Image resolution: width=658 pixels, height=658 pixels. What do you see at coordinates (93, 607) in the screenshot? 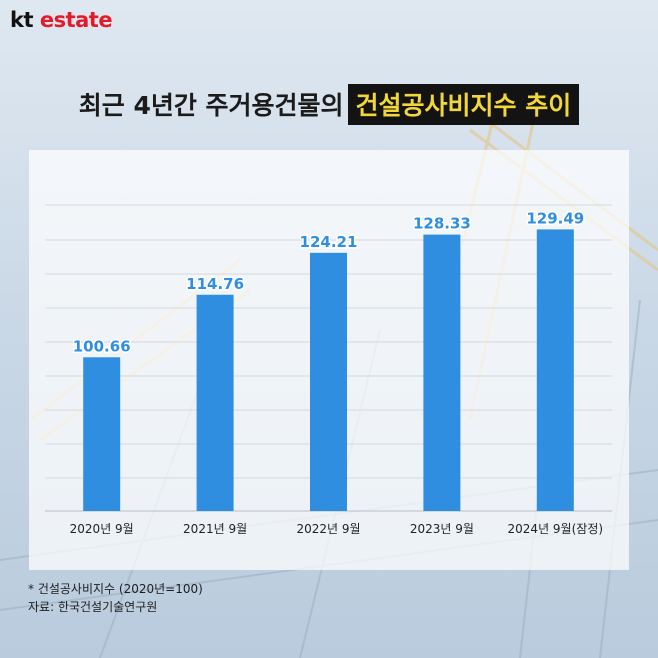
I see `footnote-source: 자료: 한국건설기술연구원` at bounding box center [93, 607].